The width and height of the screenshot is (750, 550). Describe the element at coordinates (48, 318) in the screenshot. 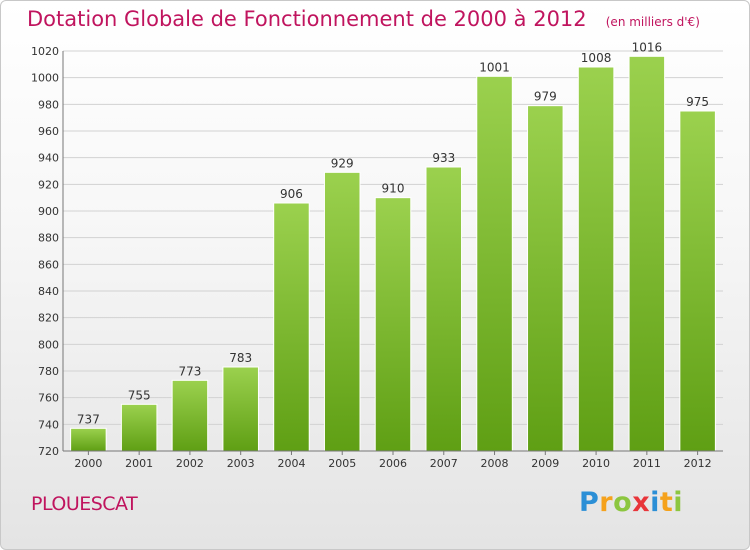

I see `y-tick-label: 820` at that location.